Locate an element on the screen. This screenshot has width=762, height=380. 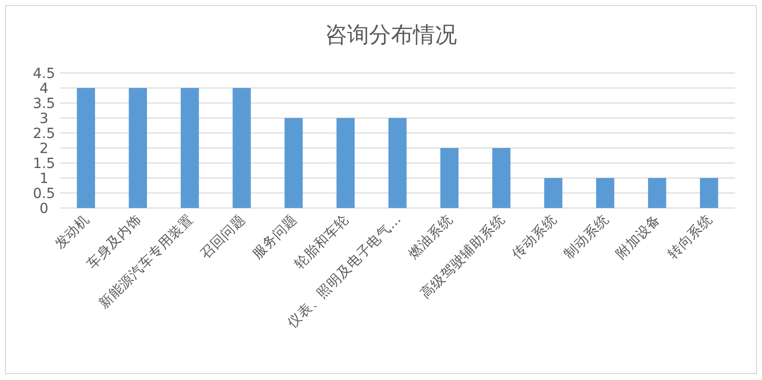
ytick: 3.5 is located at coordinates (44, 104).